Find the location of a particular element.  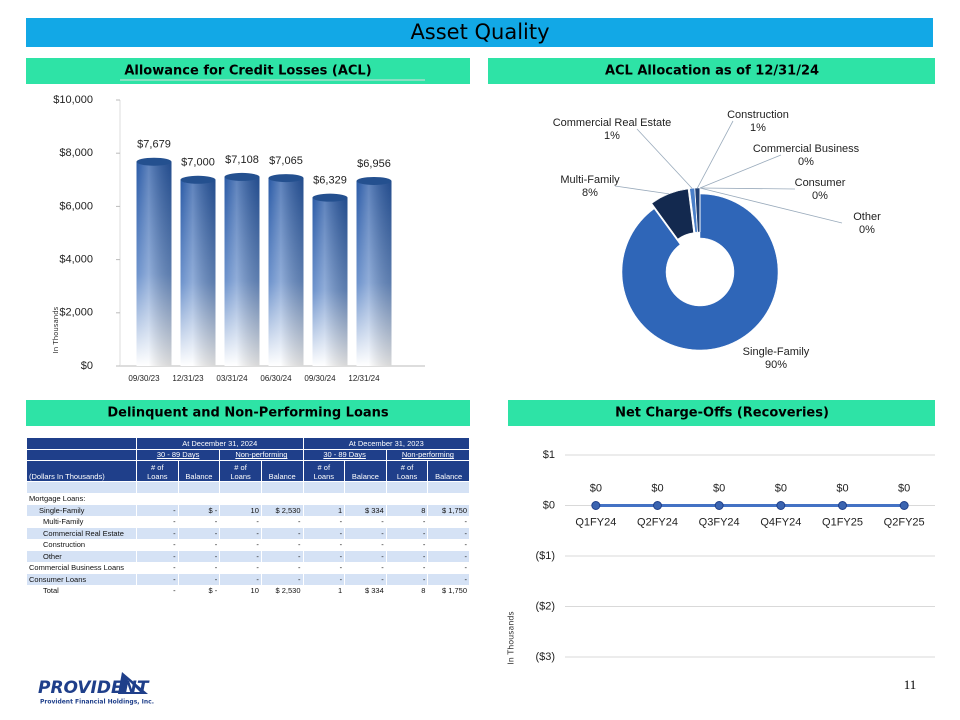

table-cell: 8 is located at coordinates (407, 590).